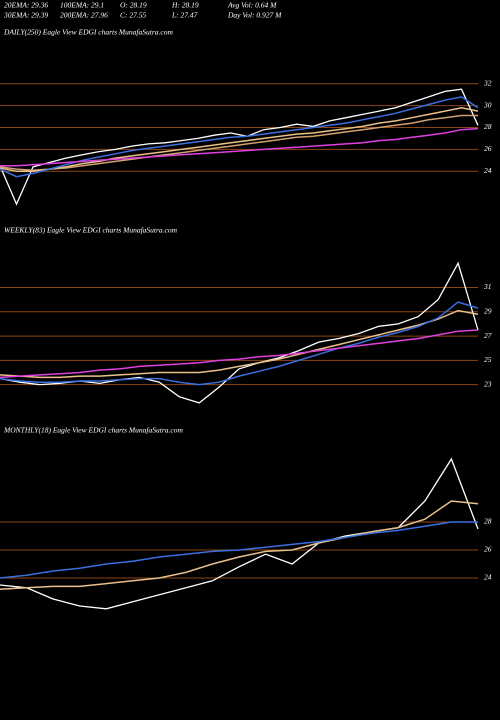 This screenshot has height=720, width=500. Describe the element at coordinates (488, 335) in the screenshot. I see `y-tick-label: 27` at that location.